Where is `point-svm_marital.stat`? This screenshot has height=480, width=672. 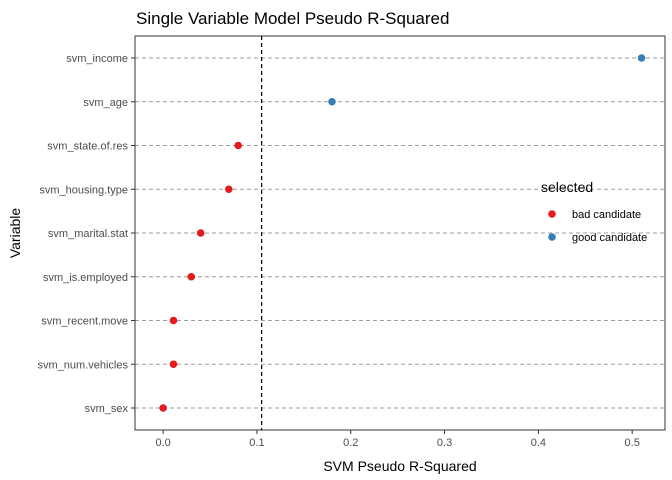
point-svm_marital.stat is located at coordinates (200, 233).